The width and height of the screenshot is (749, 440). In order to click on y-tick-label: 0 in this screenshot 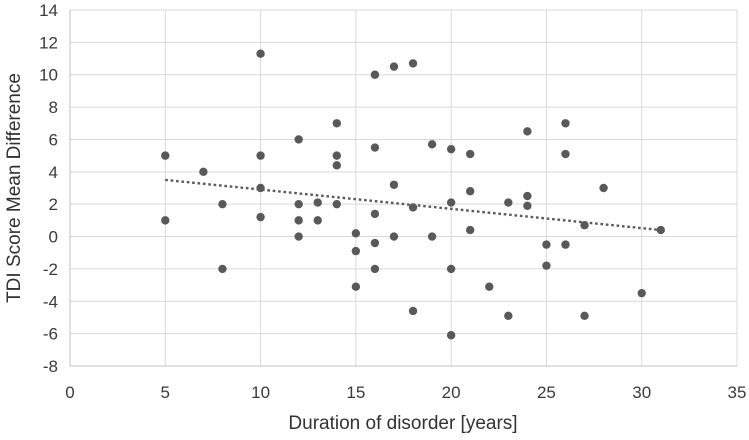, I will do `click(53, 237)`.